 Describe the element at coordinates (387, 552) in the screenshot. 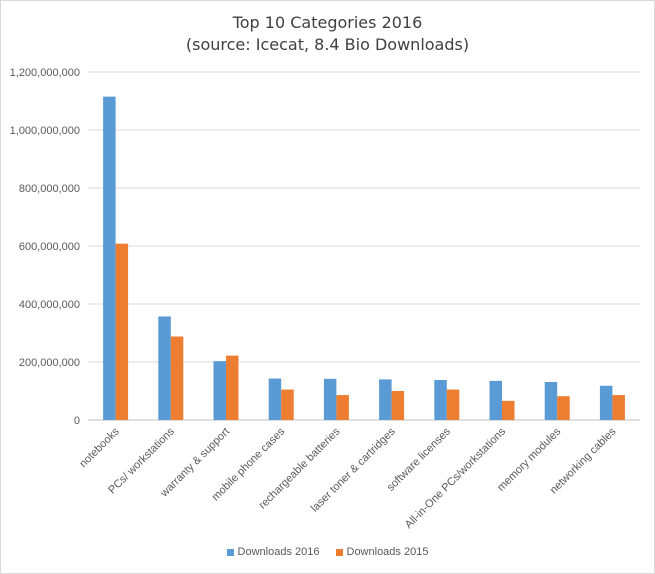

I see `legend-label-2015: Downloads 2015` at that location.